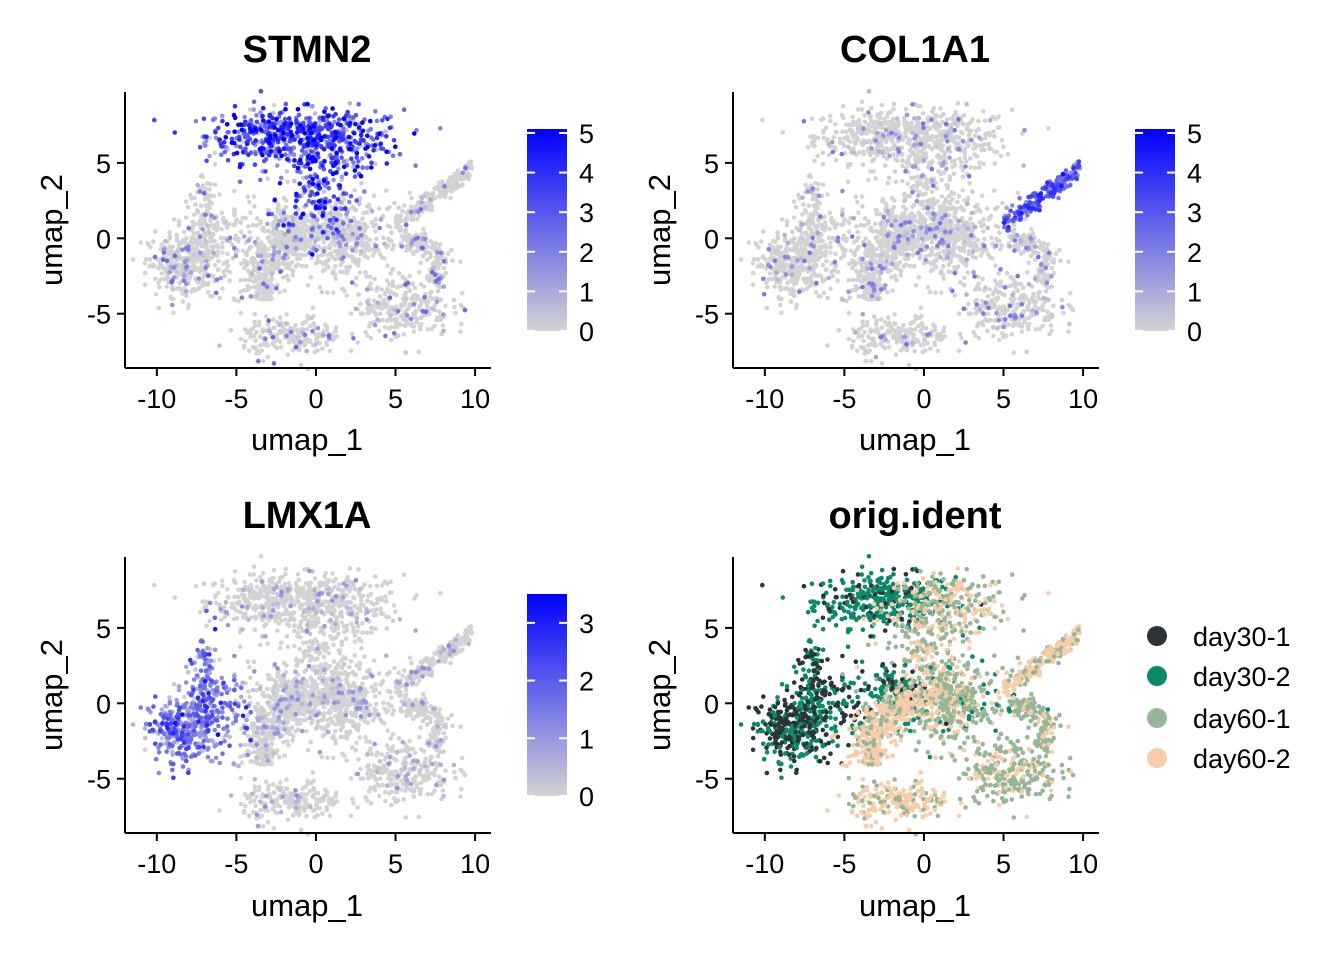  What do you see at coordinates (103, 239) in the screenshot?
I see `y-tick-label: 0` at bounding box center [103, 239].